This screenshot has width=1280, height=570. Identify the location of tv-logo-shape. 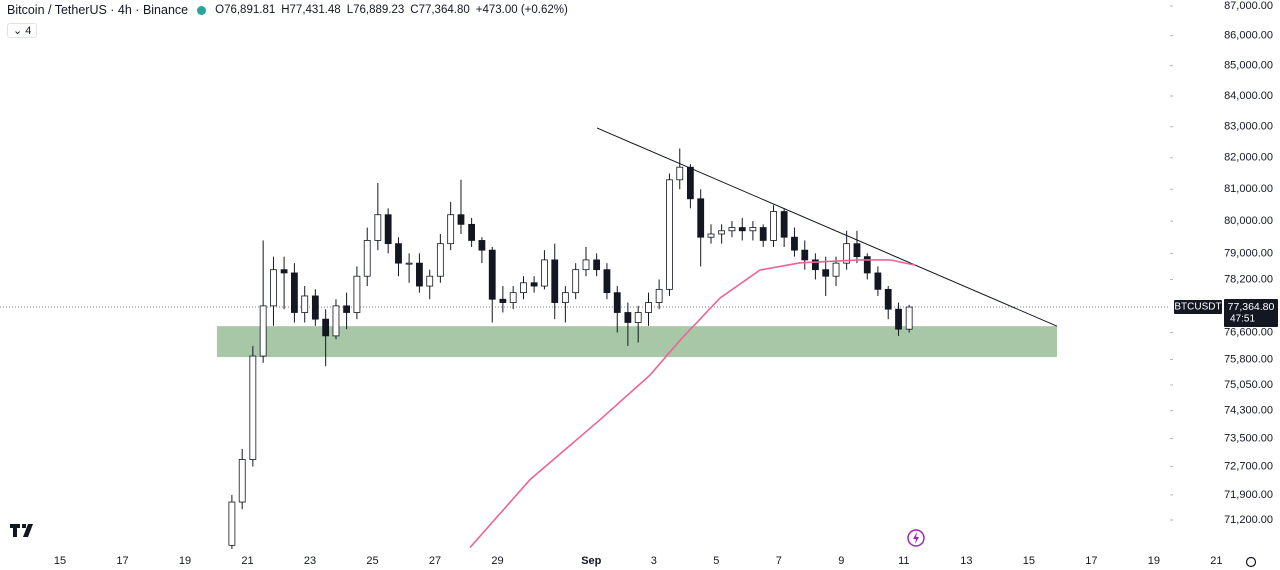
(21, 530).